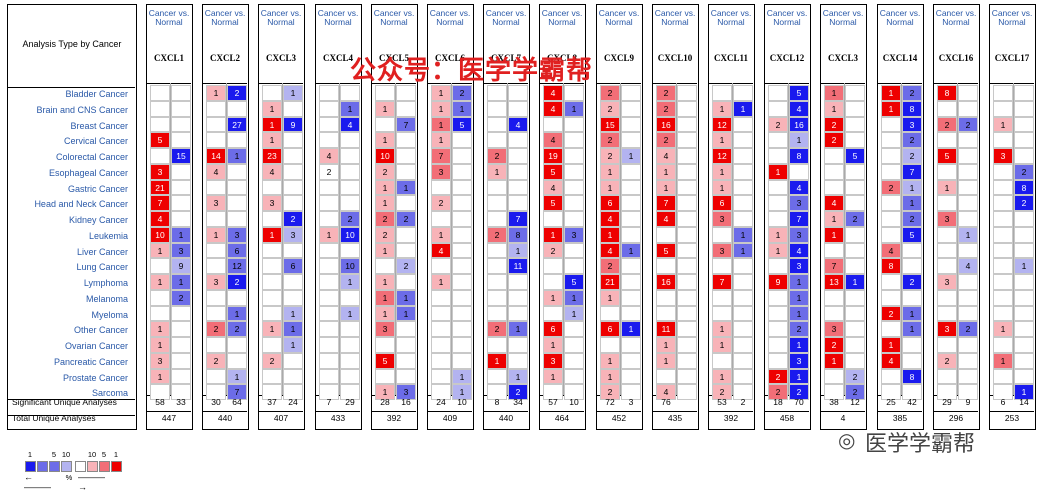  I want to click on down-regulation-cell: 8, so click(912, 108).